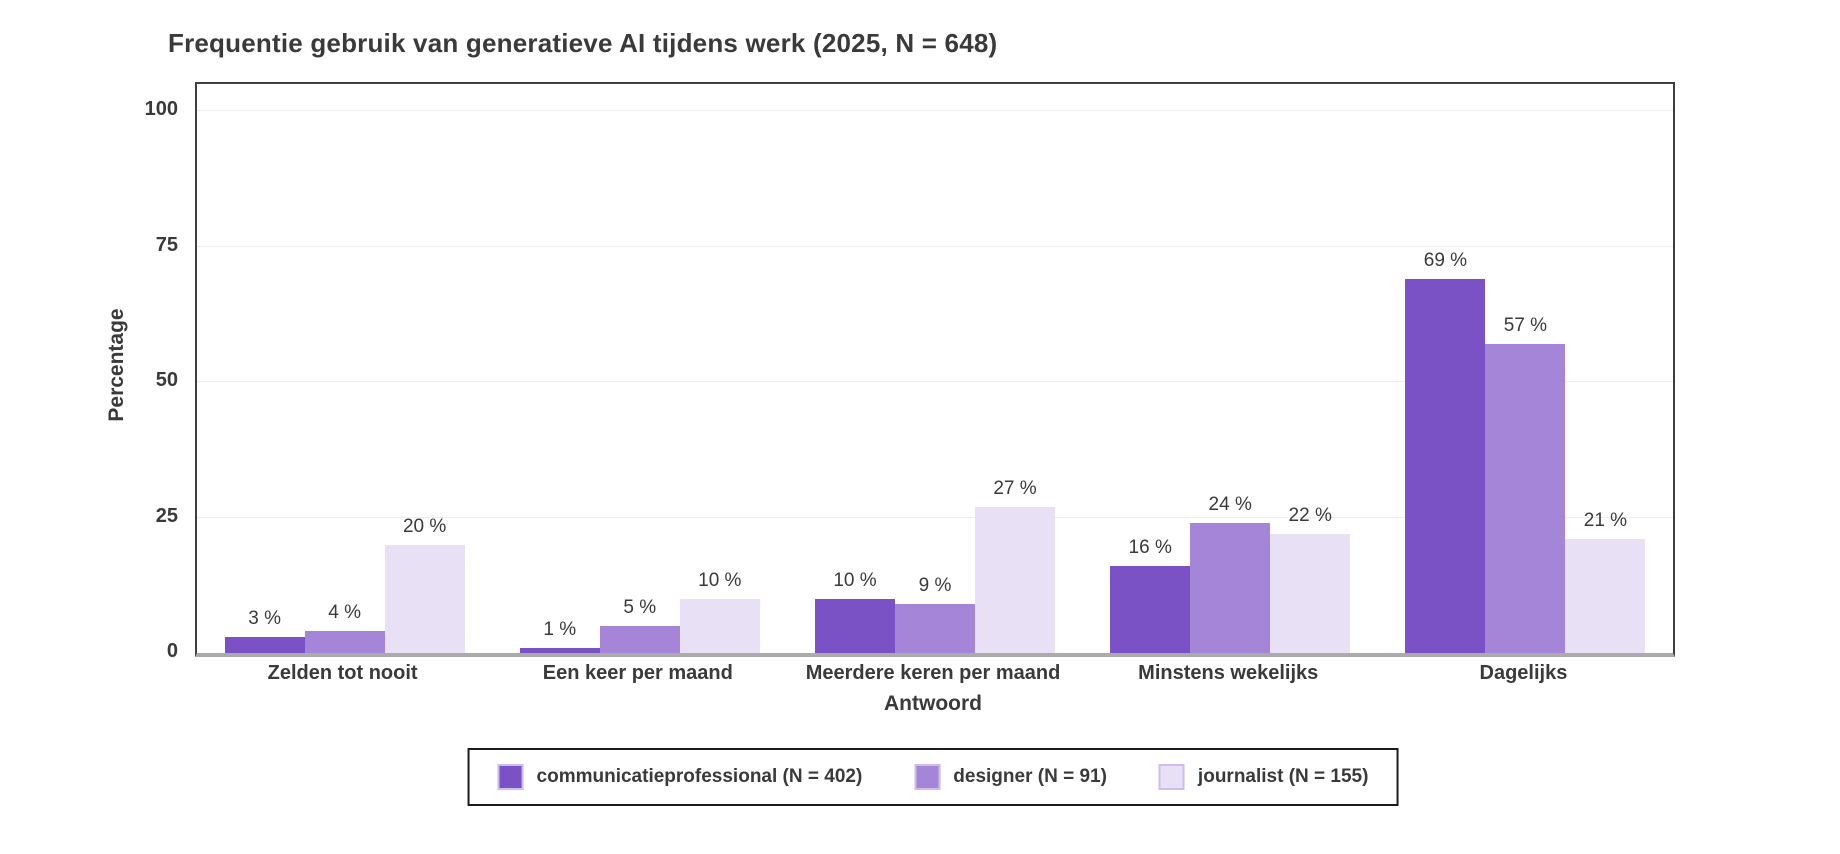  Describe the element at coordinates (166, 380) in the screenshot. I see `y-tick-label: 50` at that location.